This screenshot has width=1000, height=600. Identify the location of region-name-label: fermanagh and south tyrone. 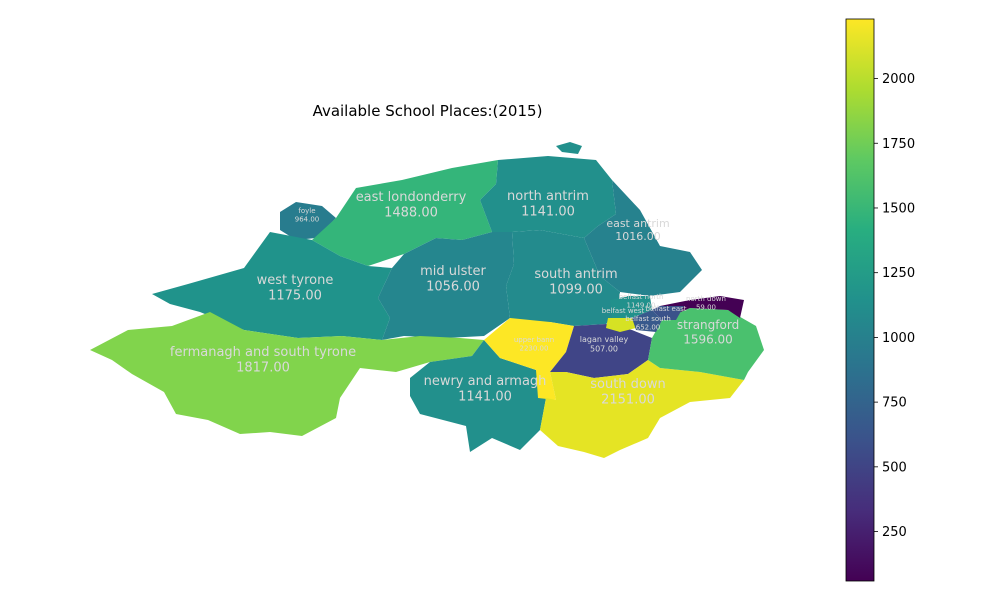
(263, 352).